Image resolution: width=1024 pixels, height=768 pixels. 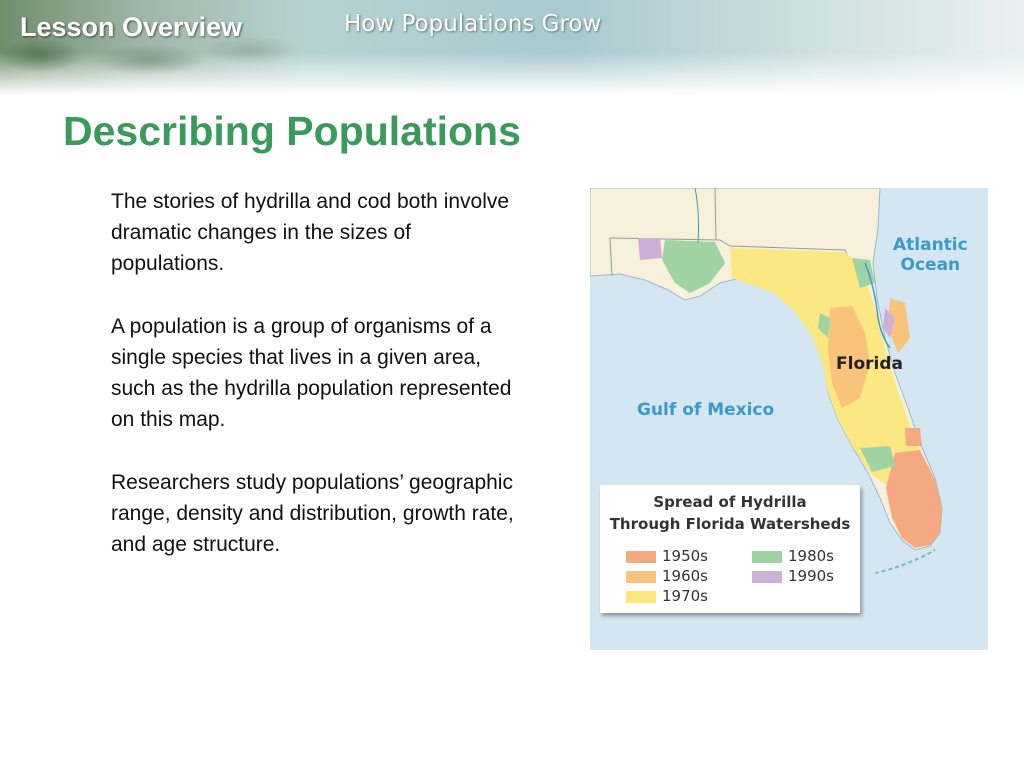 I want to click on atlantic-ocean-label: Atlantic Ocean, so click(x=930, y=255).